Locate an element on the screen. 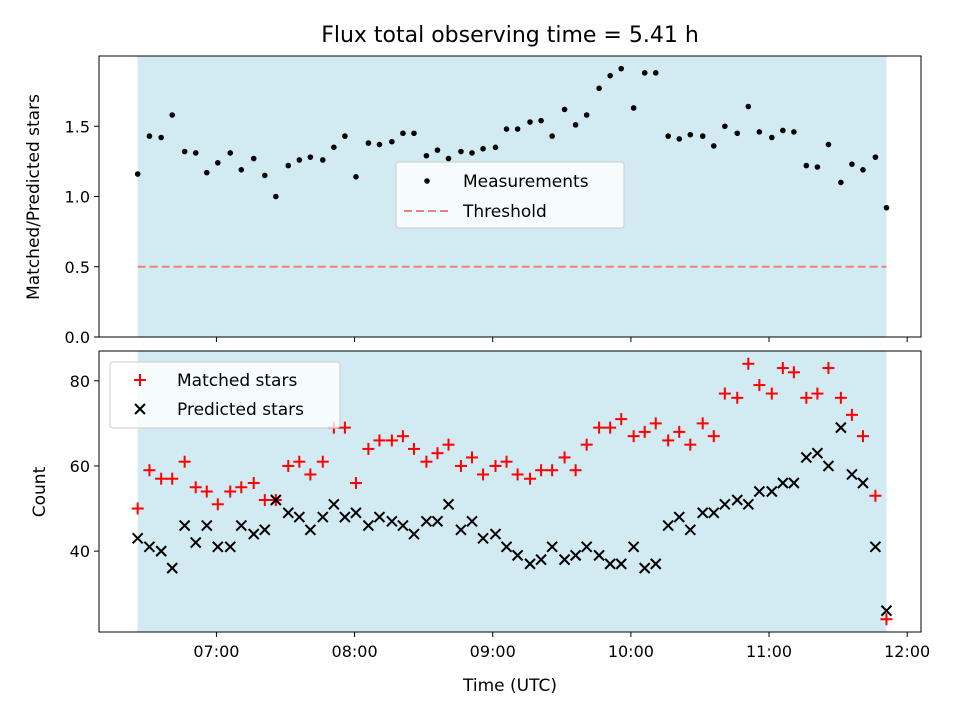 The image size is (960, 720). measurements-legend-marker is located at coordinates (427, 181).